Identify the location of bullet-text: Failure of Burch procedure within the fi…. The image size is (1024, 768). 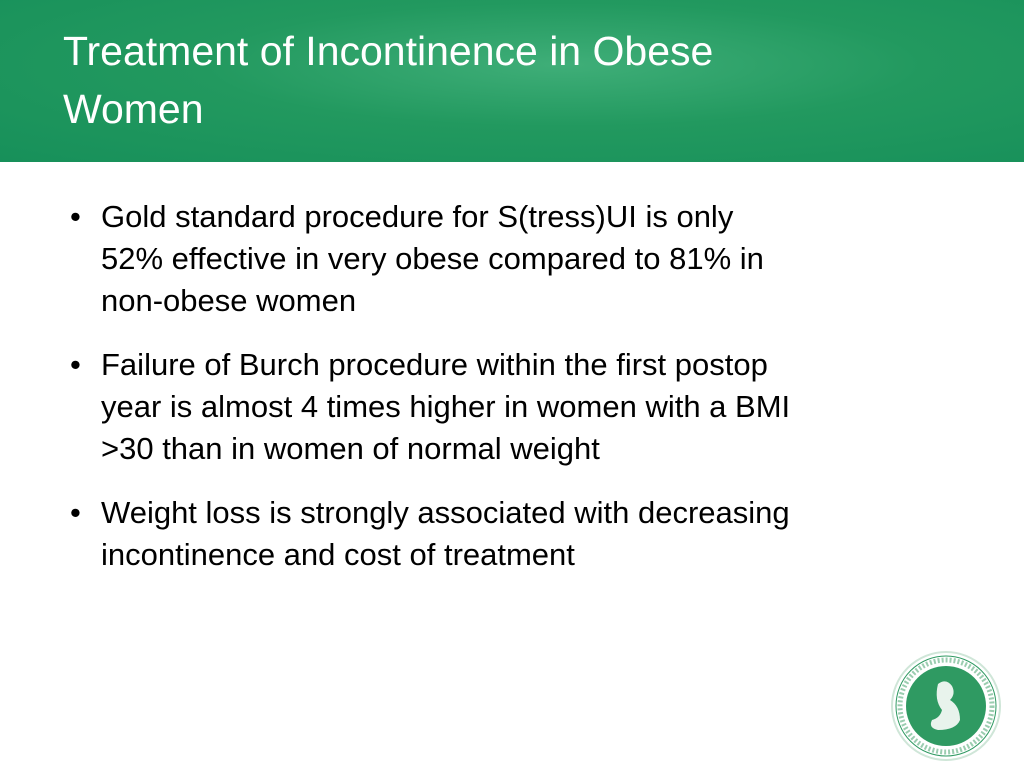
(434, 364).